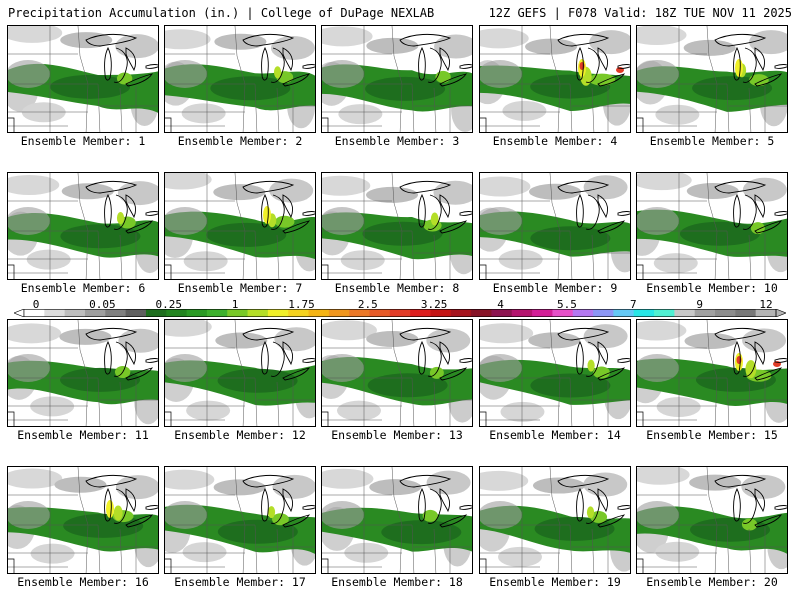 Image resolution: width=800 pixels, height=600 pixels. What do you see at coordinates (83, 435) in the screenshot?
I see `ensemble-member-caption: Ensemble Member: 11` at bounding box center [83, 435].